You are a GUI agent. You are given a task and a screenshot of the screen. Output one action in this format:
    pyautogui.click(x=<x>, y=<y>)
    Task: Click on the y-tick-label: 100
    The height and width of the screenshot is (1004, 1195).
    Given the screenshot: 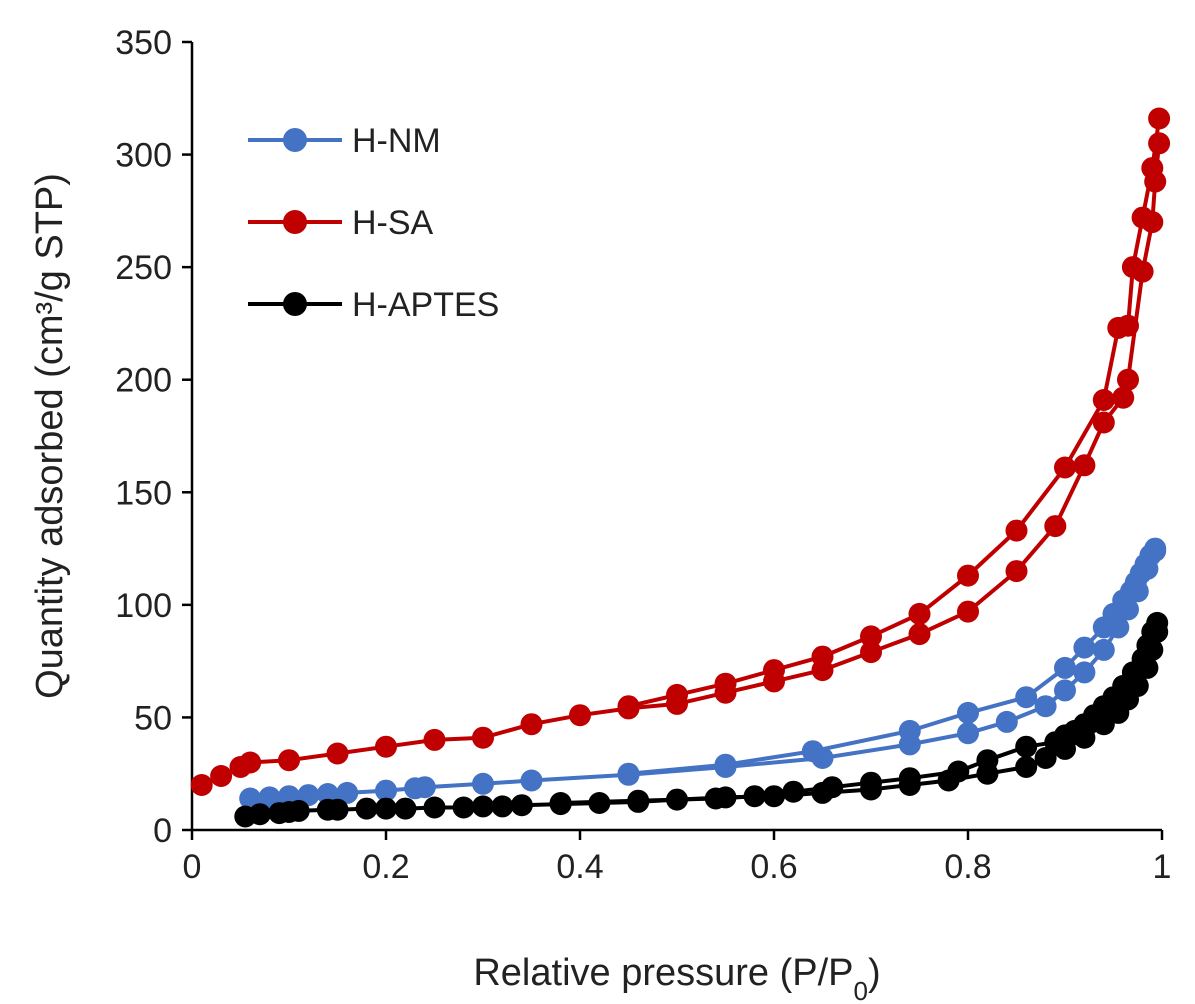 What is the action you would take?
    pyautogui.click(x=143, y=606)
    